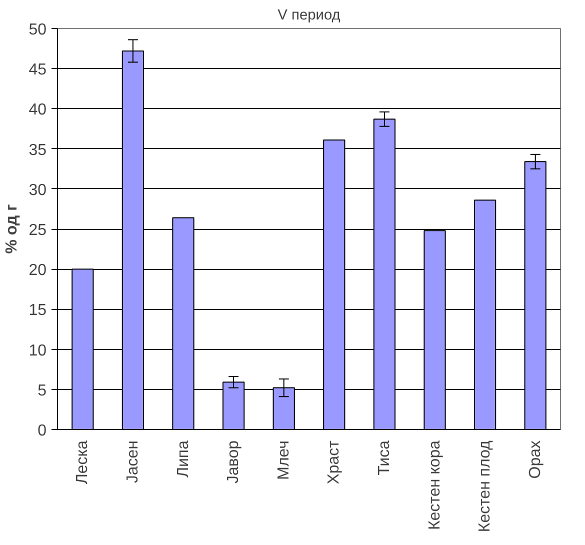 This screenshot has width=585, height=545. I want to click on y-tick-label: 40, so click(37, 110).